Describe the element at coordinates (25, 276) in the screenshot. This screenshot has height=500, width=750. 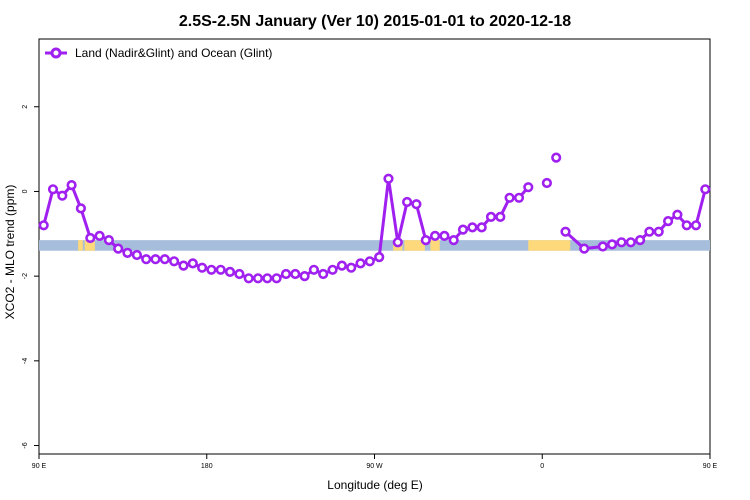
I see `y-tick-label: -2` at that location.